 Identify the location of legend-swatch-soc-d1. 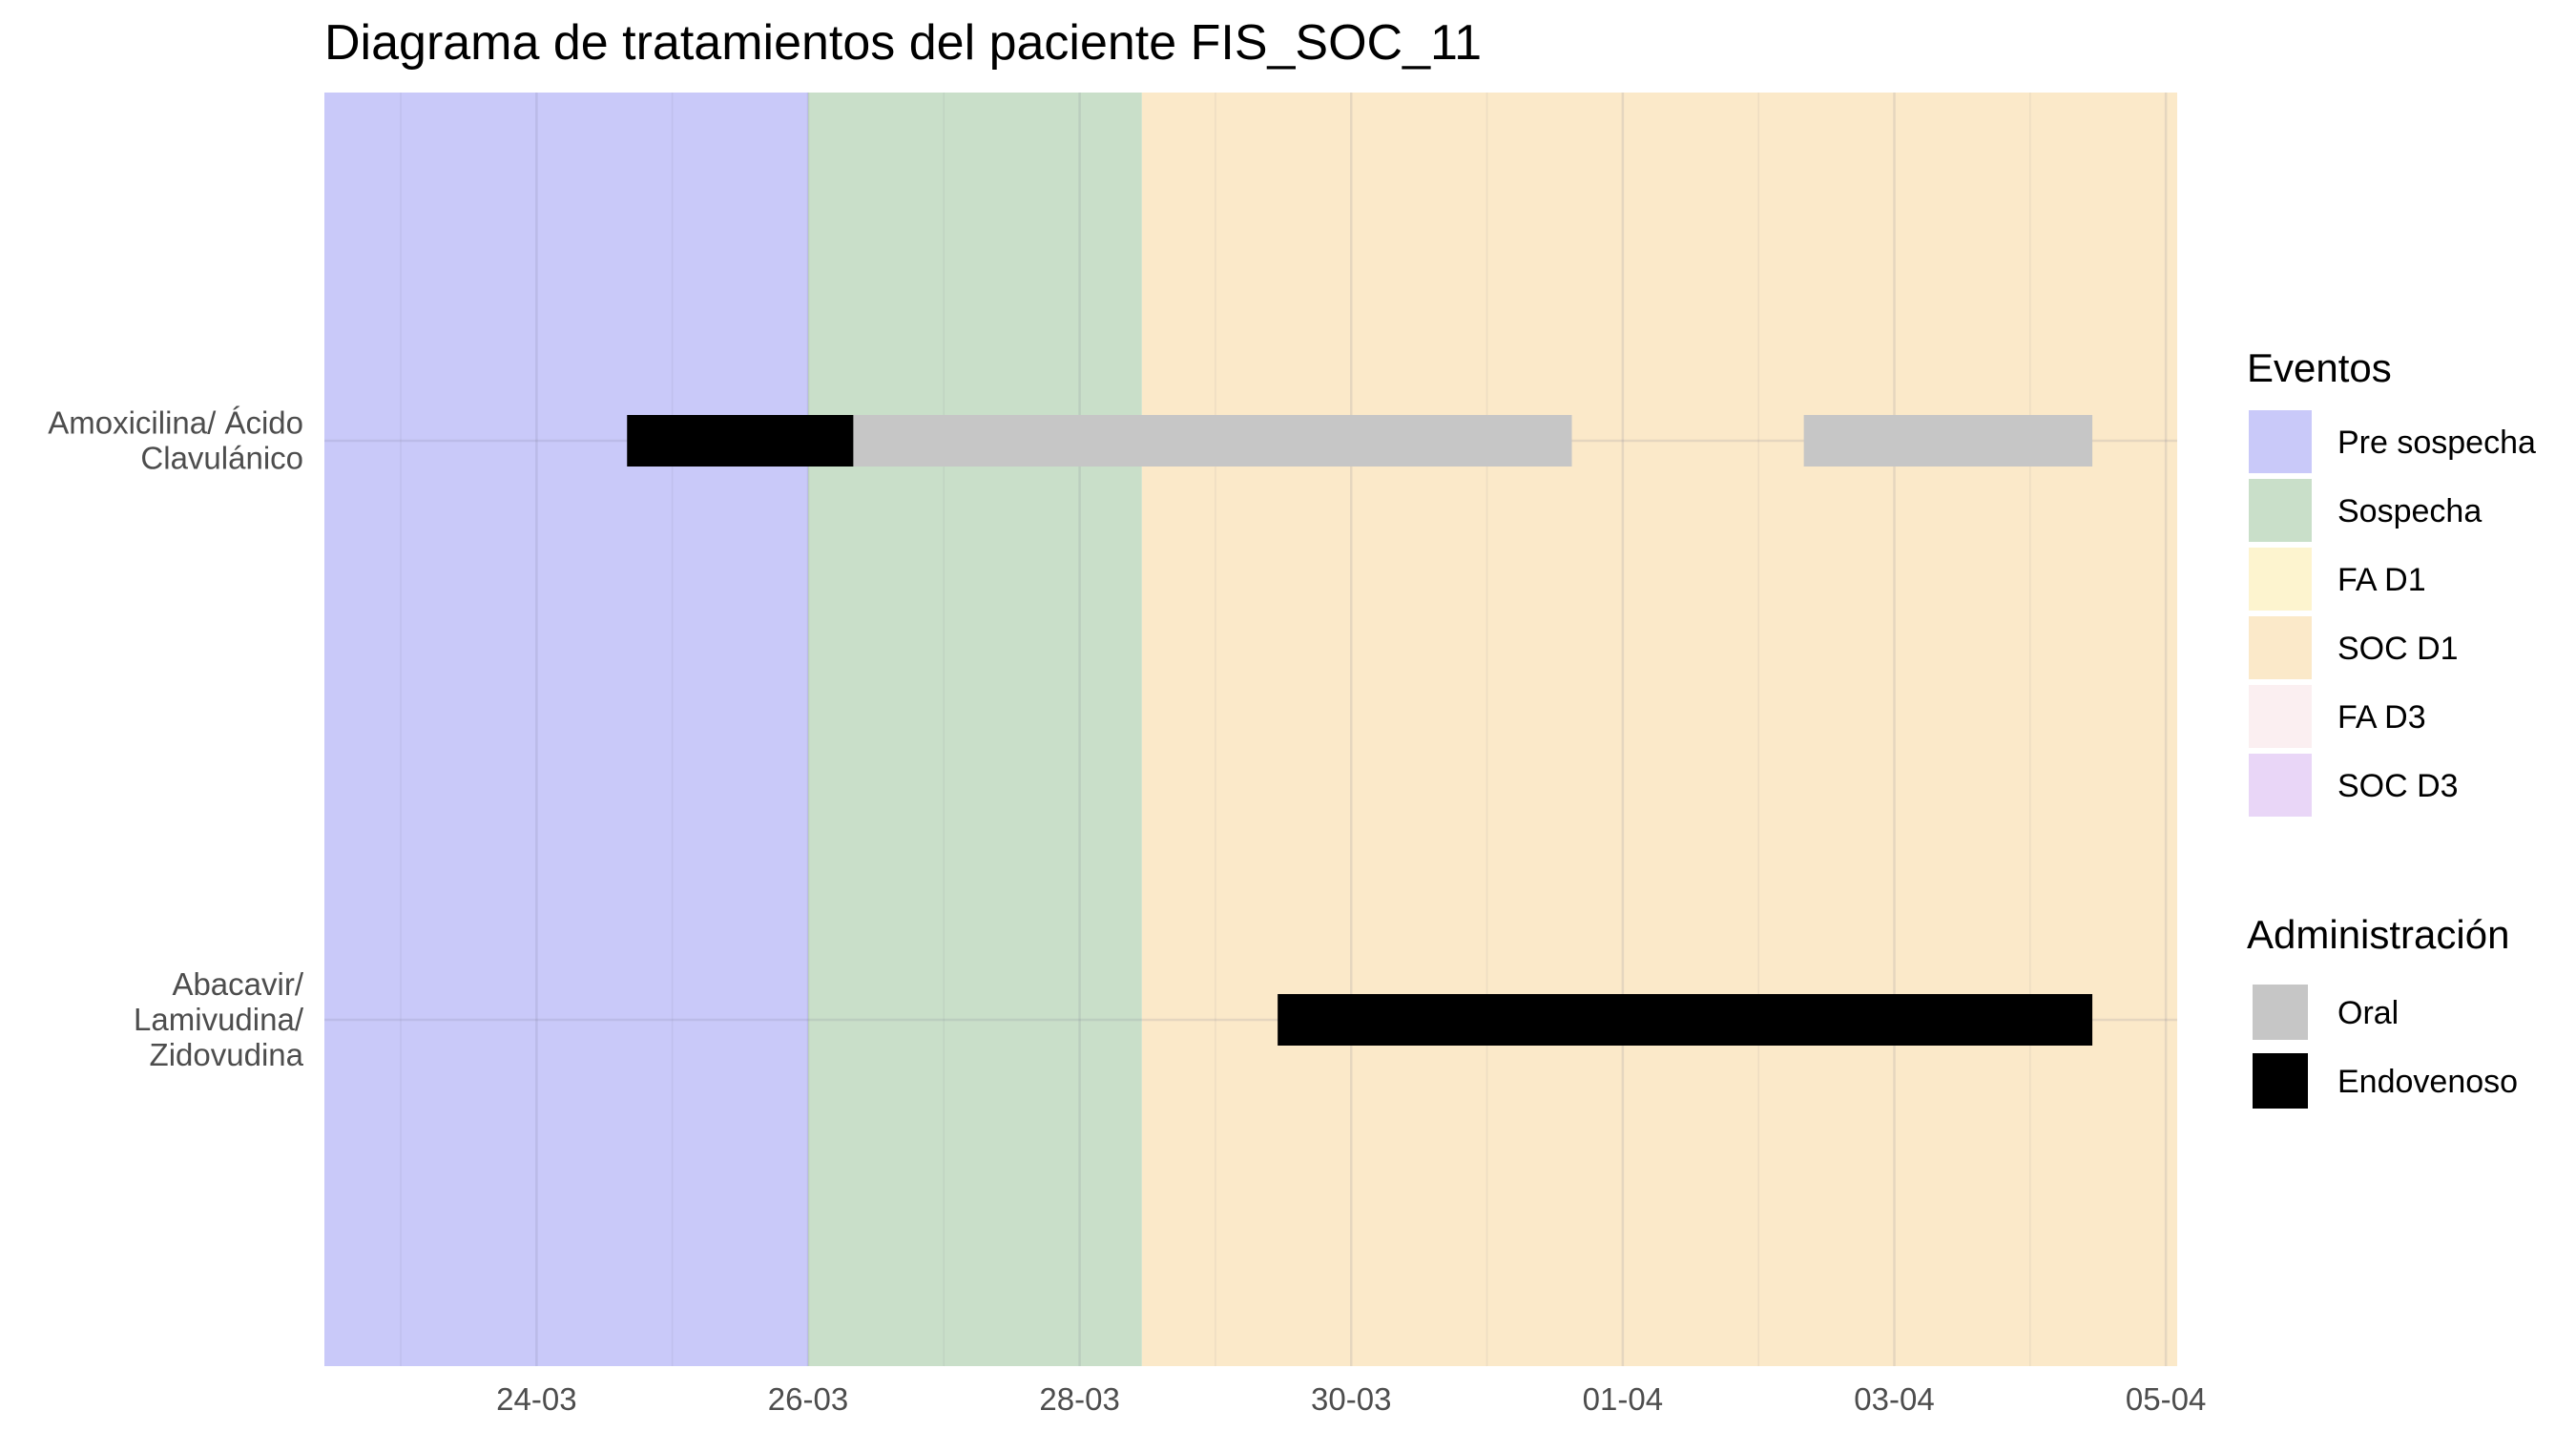
(2280, 647).